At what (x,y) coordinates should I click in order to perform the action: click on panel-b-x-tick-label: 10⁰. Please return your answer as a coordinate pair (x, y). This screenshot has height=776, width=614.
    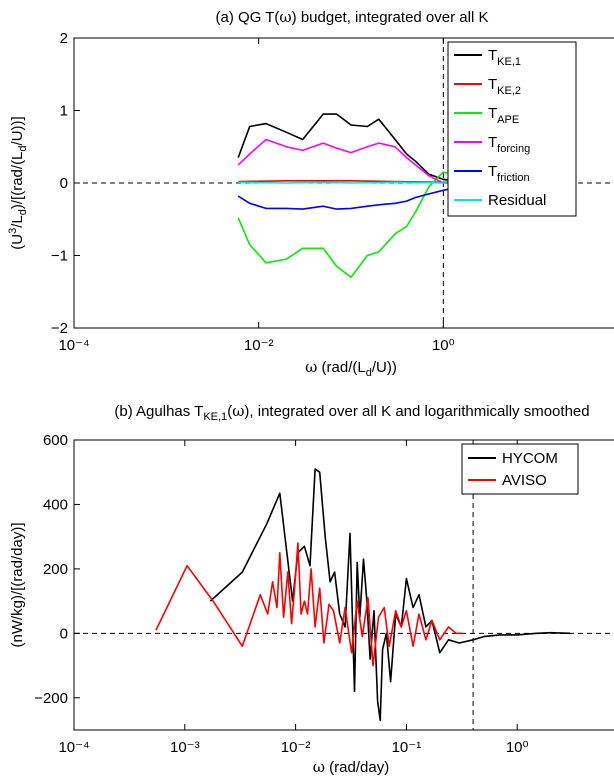
    Looking at the image, I should click on (517, 747).